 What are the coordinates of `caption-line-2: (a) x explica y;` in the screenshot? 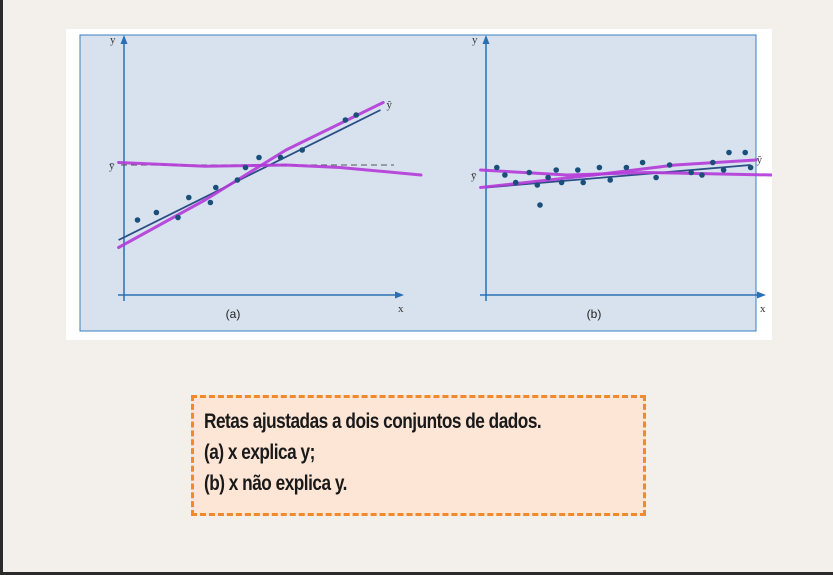 It's located at (259, 452).